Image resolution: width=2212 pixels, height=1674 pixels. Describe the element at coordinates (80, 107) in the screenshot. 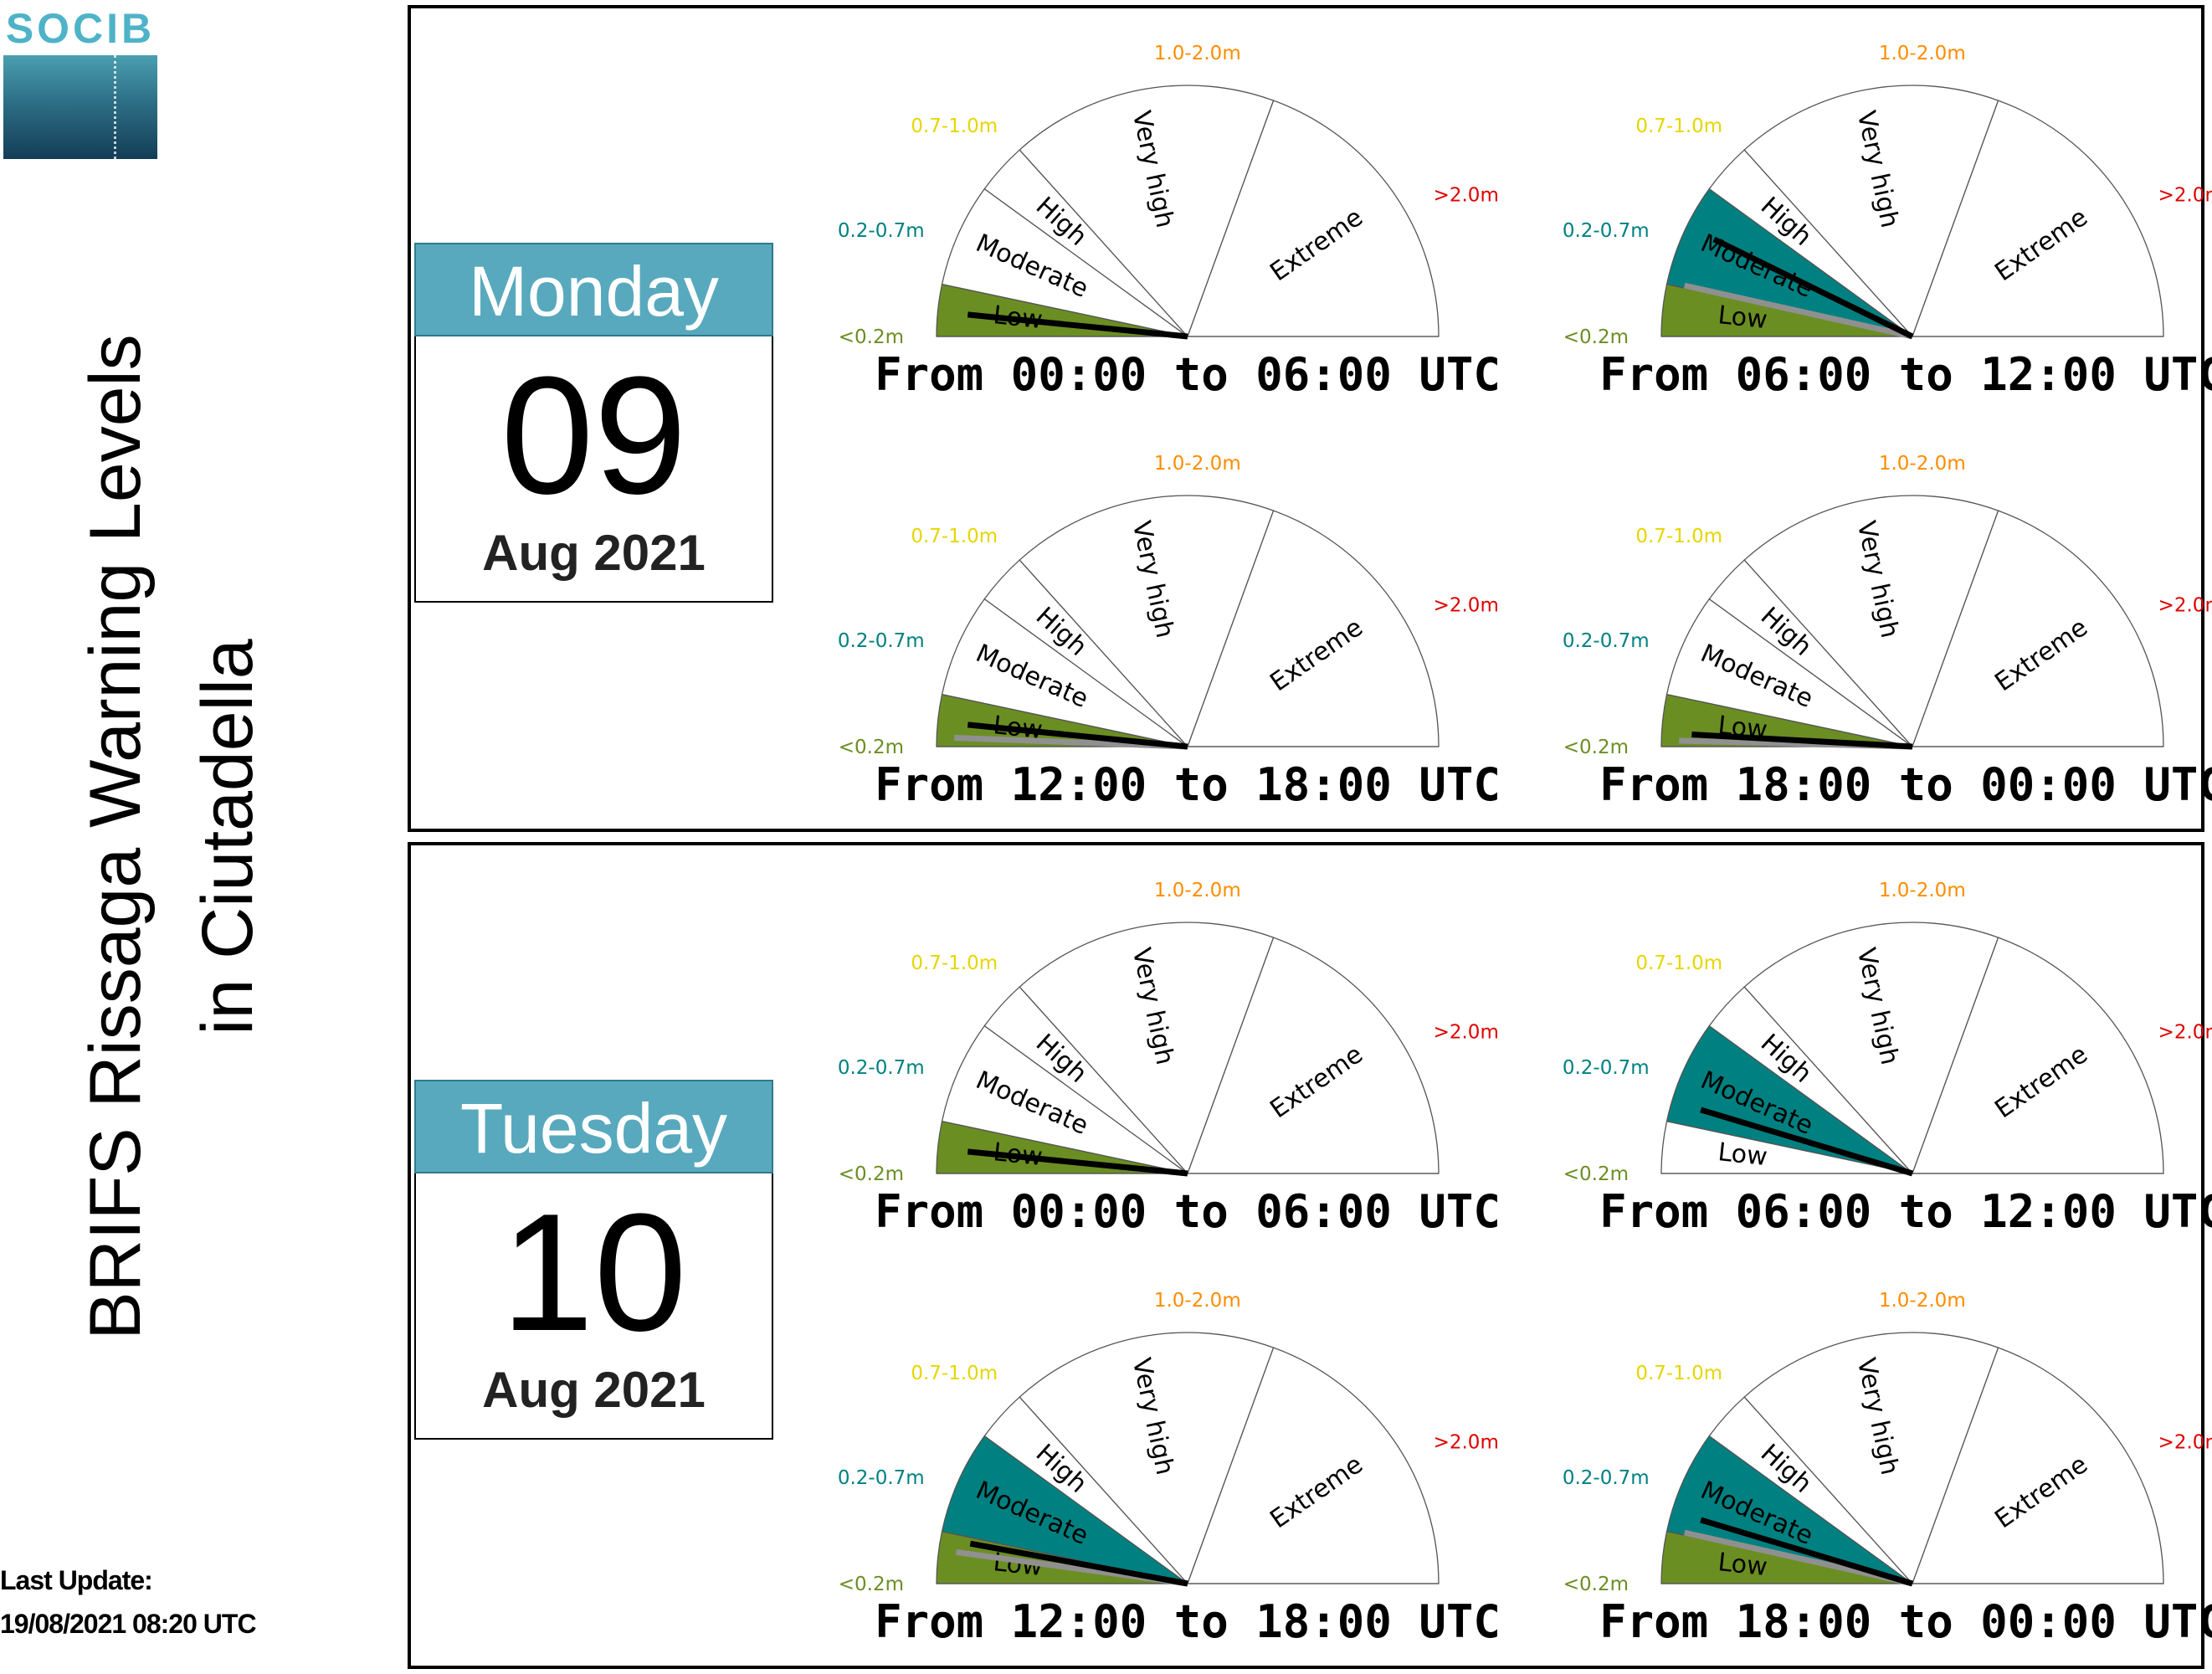

I see `logo-graphic` at that location.